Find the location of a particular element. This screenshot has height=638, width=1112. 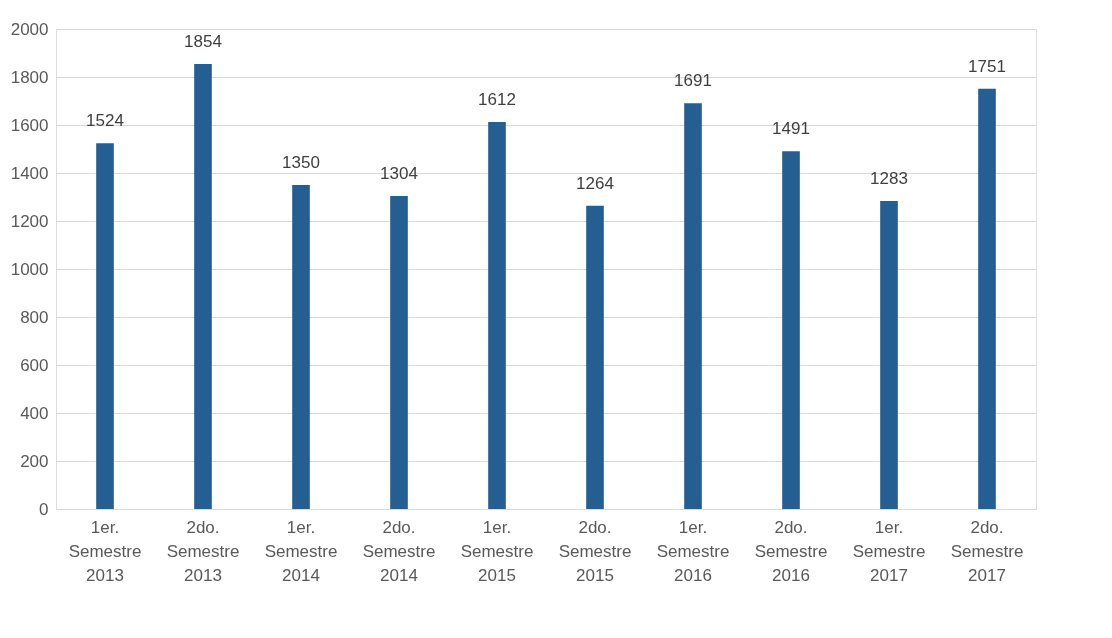

x-tick-label: 2do. Semestre 2017 is located at coordinates (987, 551).